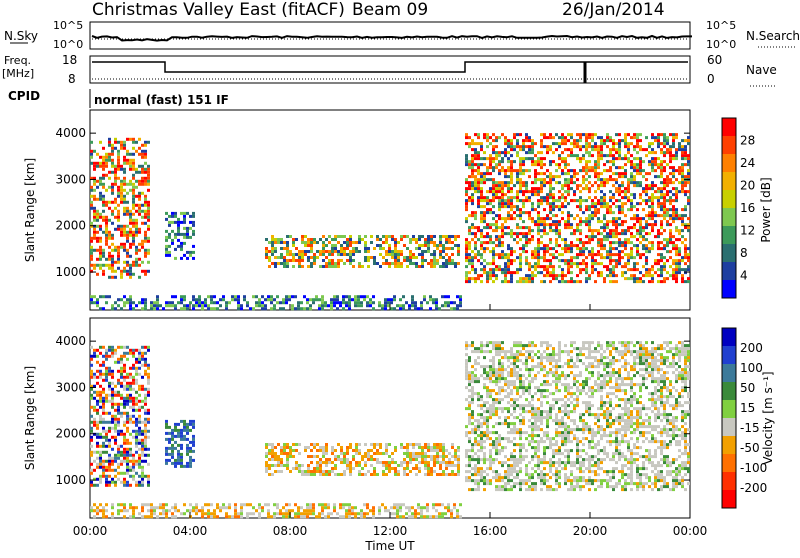  What do you see at coordinates (592, 134) in the screenshot?
I see `cell-power-3-2086` at bounding box center [592, 134].